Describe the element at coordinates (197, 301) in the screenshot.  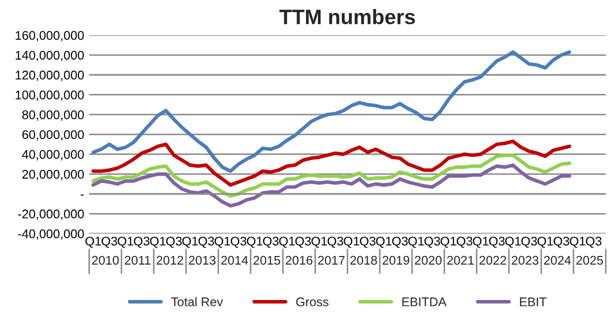
I see `legend-label: Total Rev` at that location.